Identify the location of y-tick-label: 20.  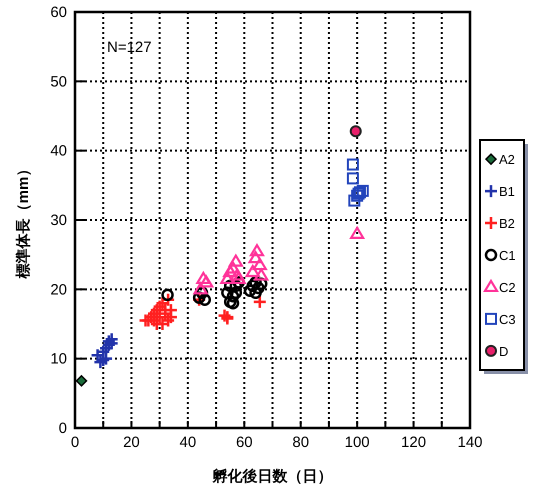
(58, 289).